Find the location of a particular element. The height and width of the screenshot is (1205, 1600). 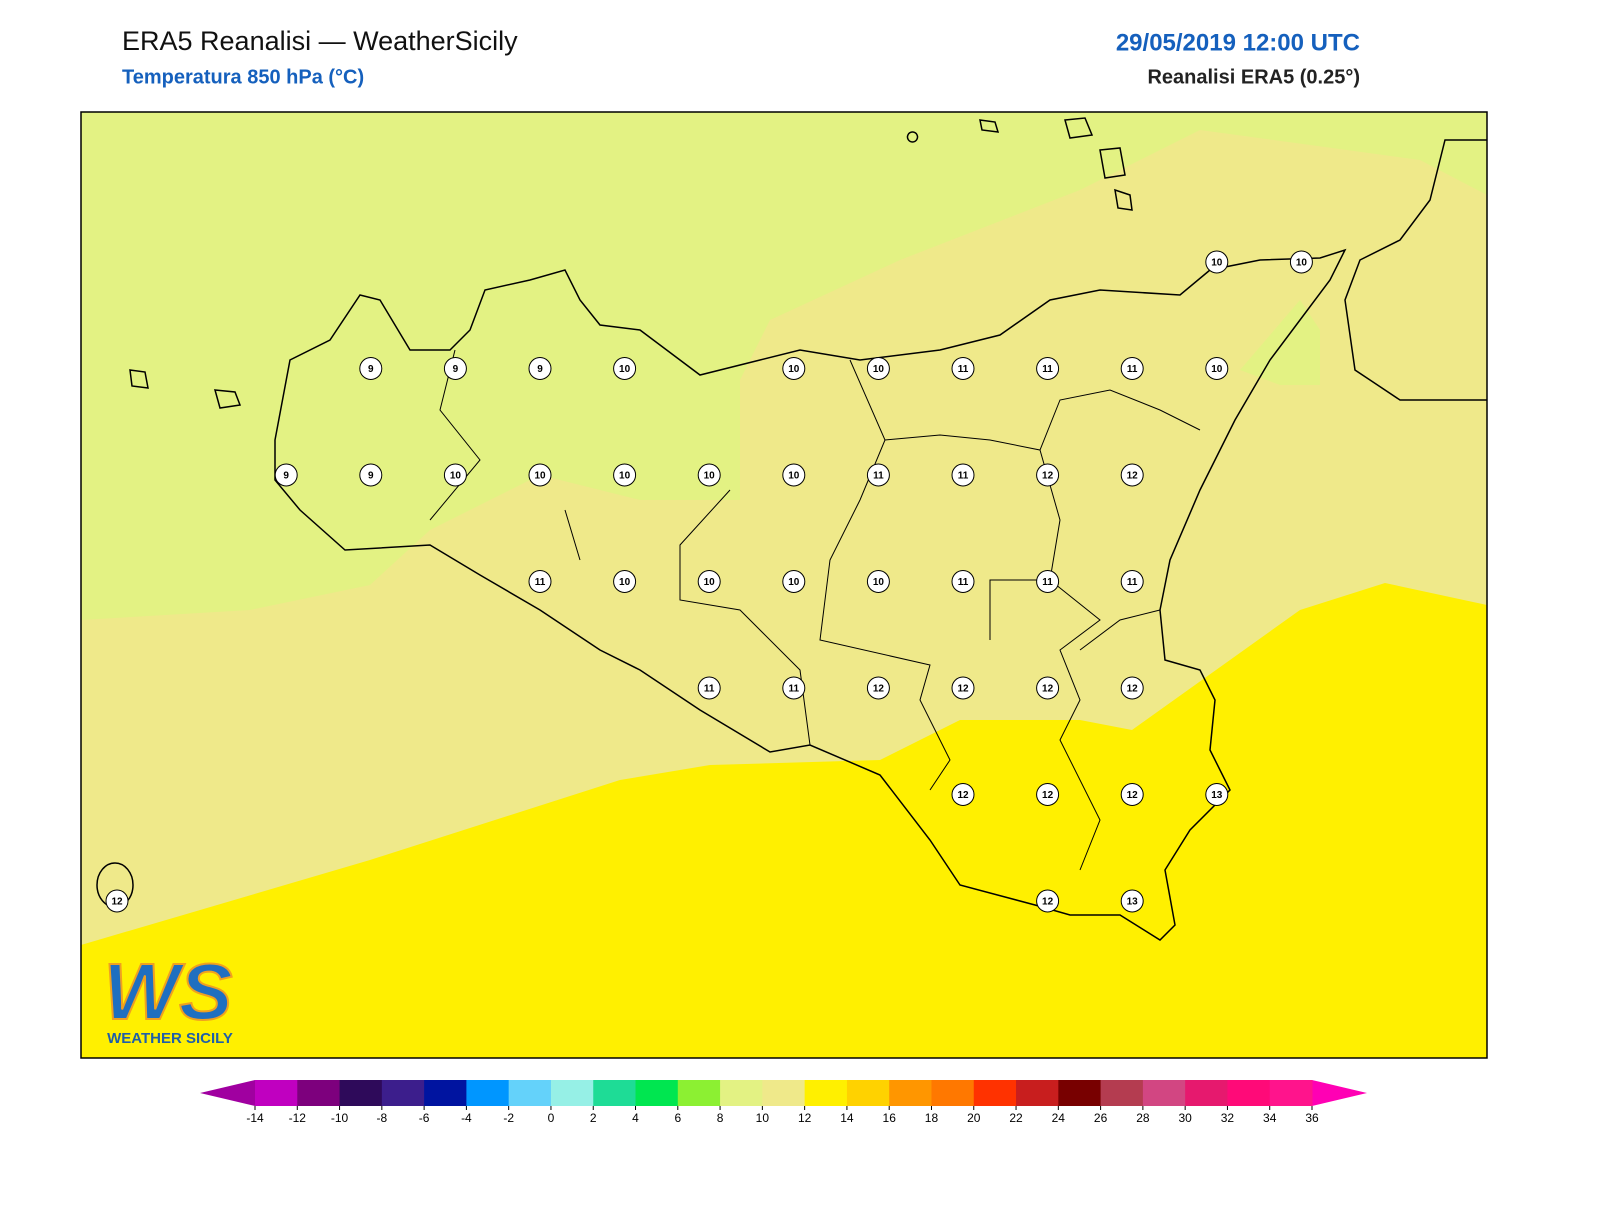

colorbar-over is located at coordinates (1339, 1093).